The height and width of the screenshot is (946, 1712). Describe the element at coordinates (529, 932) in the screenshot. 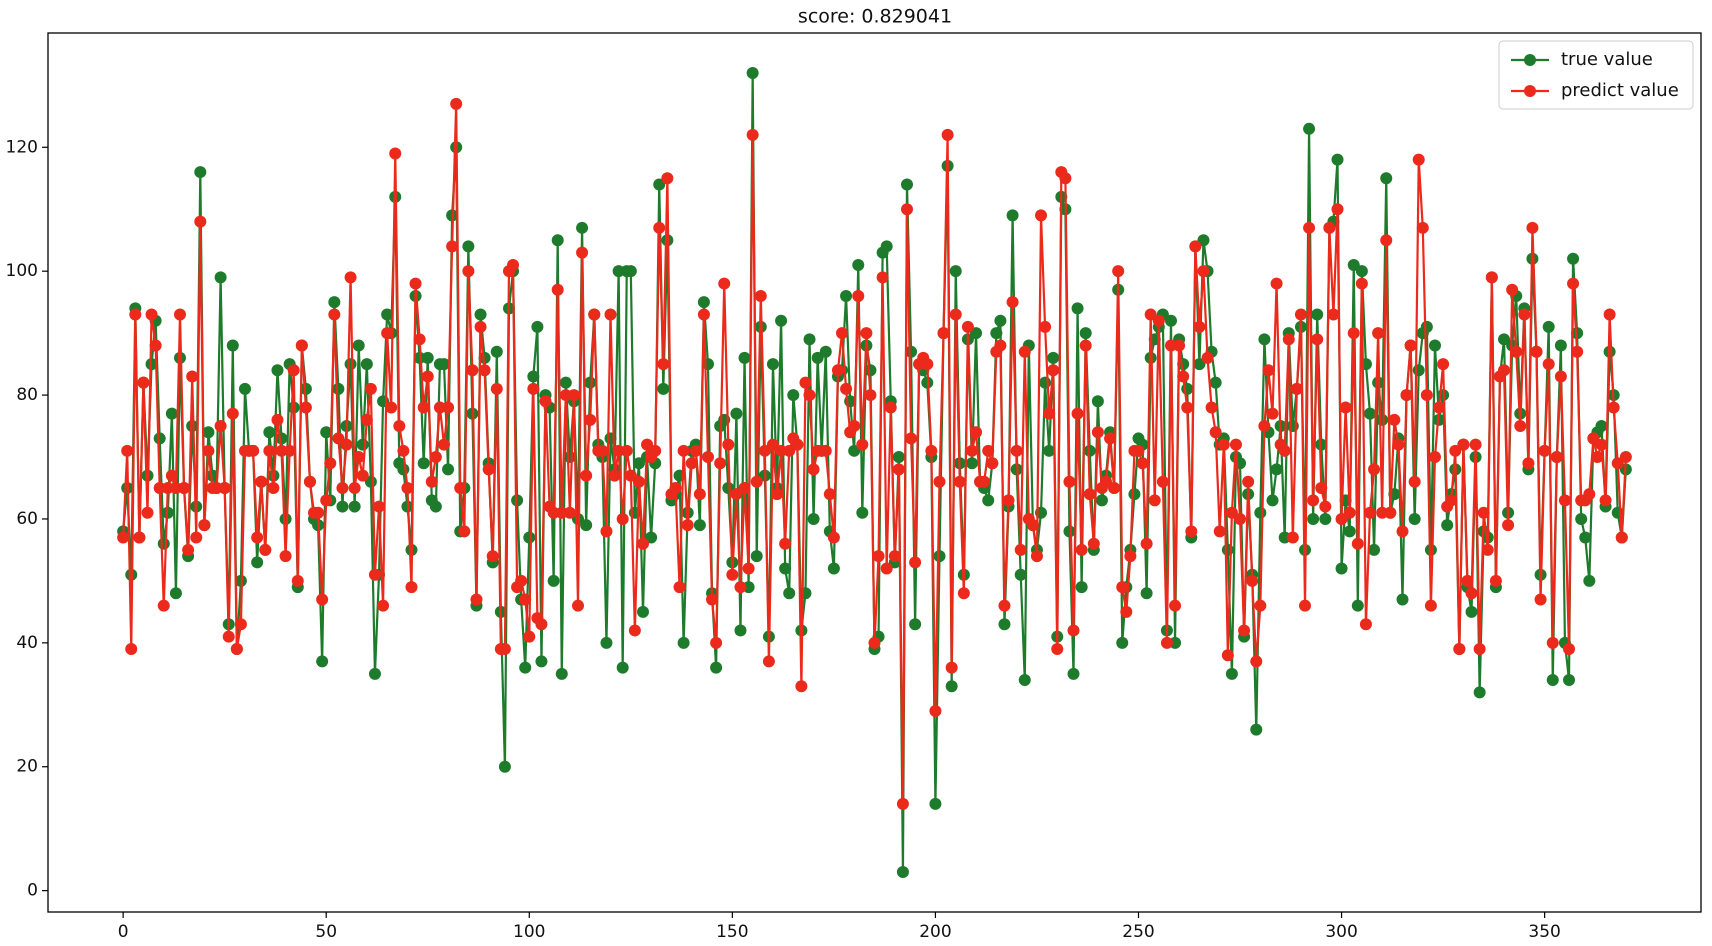

I see `x-tick-label: 100` at that location.